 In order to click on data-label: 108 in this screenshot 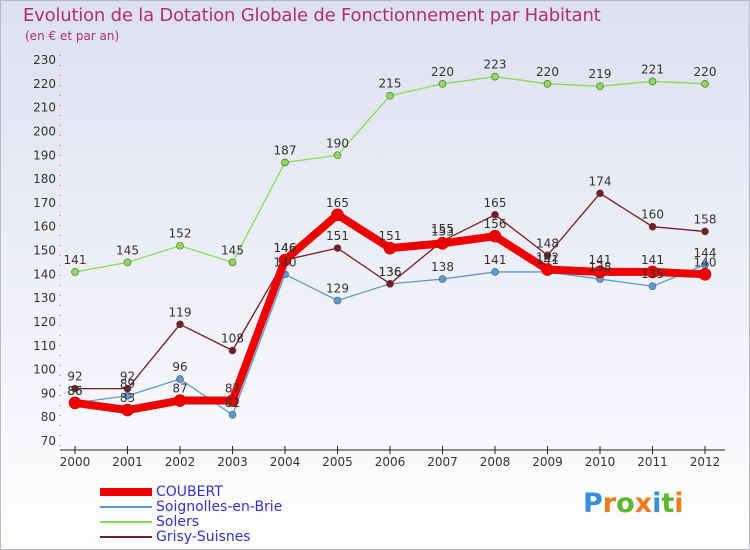, I will do `click(232, 339)`.